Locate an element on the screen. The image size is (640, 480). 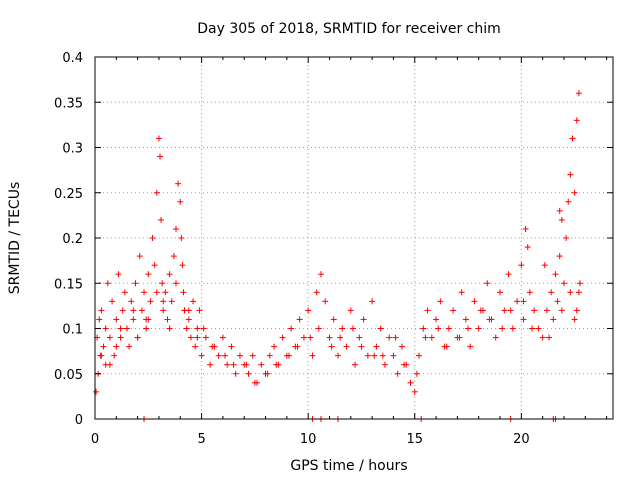
y-tick-label: 0.3 is located at coordinates (72, 149).